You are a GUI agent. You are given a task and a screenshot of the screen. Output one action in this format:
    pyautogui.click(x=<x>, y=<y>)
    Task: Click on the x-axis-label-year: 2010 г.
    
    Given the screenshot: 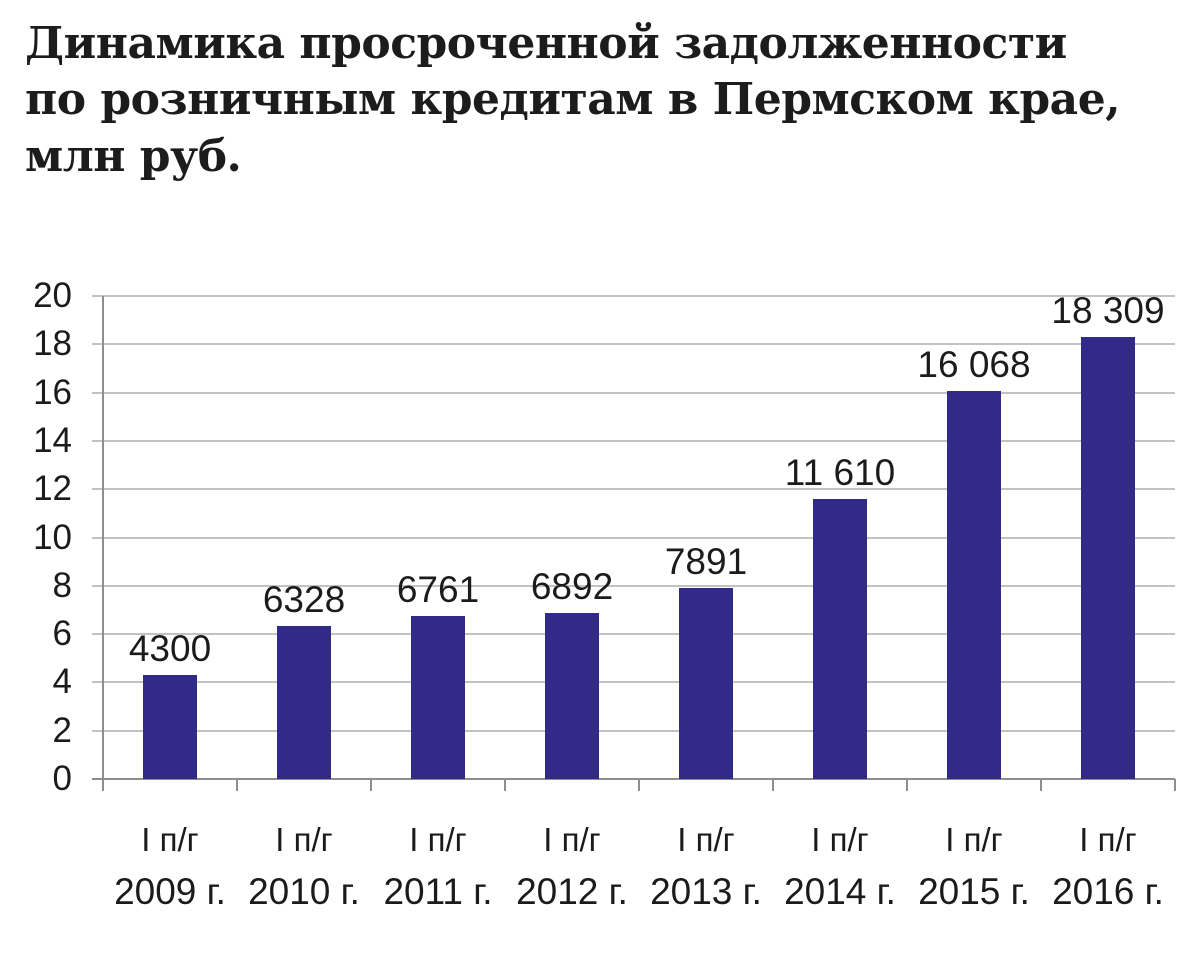 What is the action you would take?
    pyautogui.click(x=304, y=891)
    